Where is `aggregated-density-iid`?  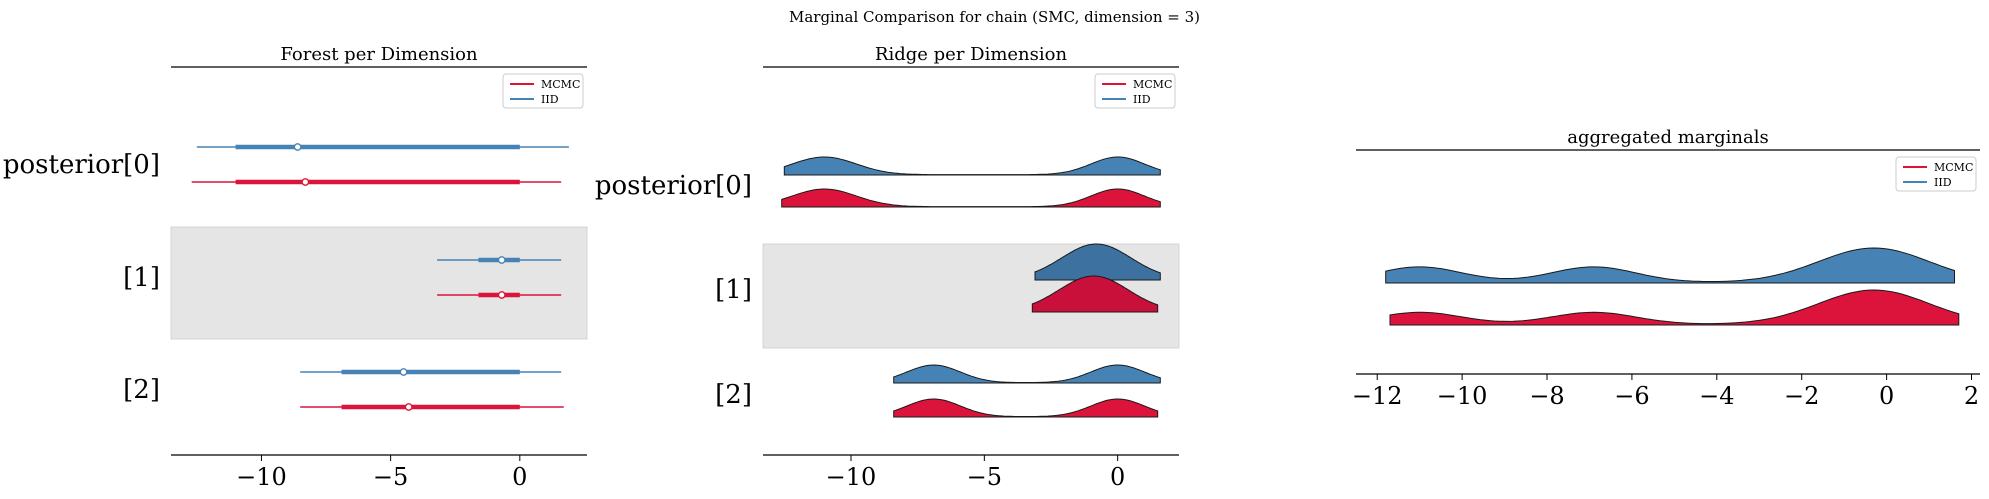
aggregated-density-iid is located at coordinates (1670, 265).